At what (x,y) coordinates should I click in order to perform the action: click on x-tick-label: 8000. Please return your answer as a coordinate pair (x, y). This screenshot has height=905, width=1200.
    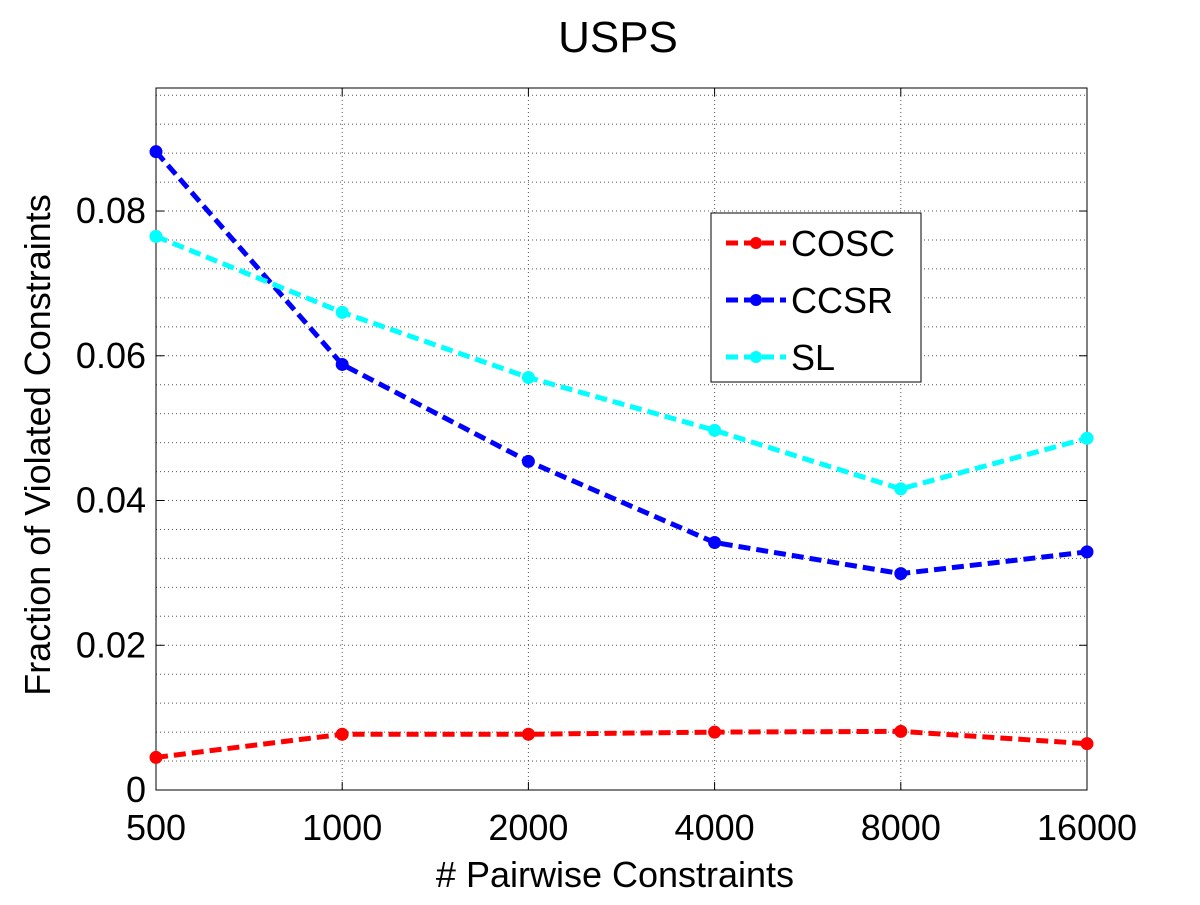
    Looking at the image, I should click on (901, 827).